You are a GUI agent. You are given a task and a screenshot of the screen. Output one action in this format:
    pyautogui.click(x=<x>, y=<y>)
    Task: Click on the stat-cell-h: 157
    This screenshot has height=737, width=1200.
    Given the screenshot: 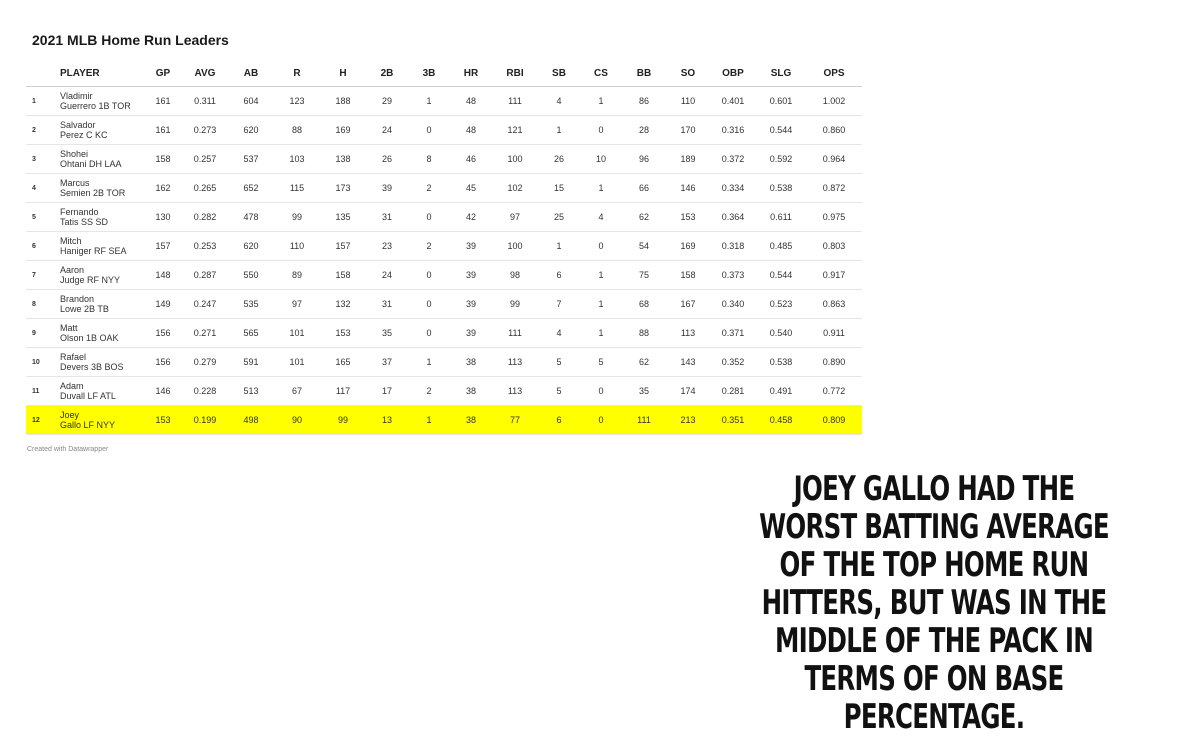 What is the action you would take?
    pyautogui.click(x=343, y=246)
    